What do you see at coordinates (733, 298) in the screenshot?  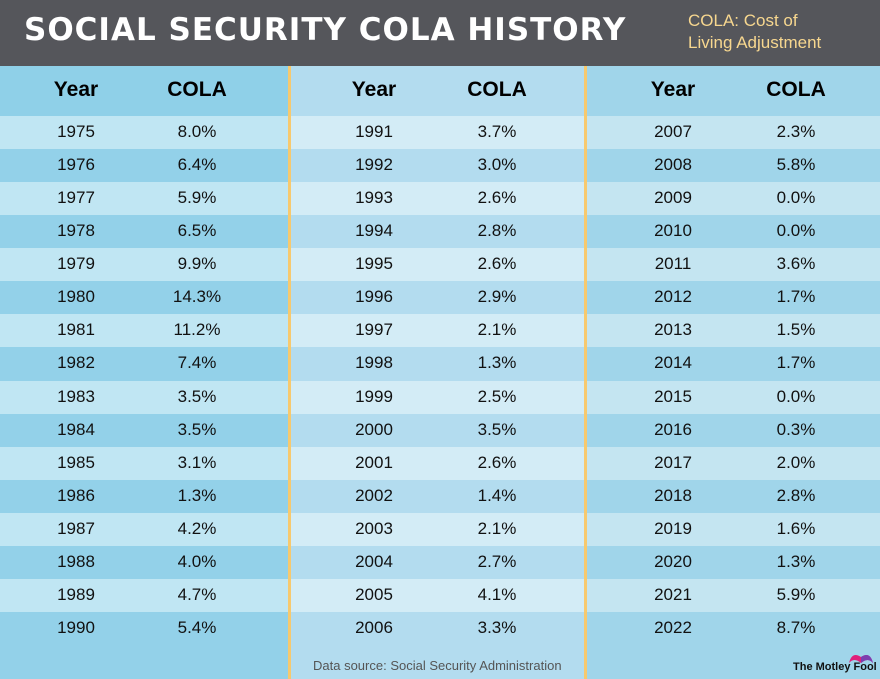 I see `table-row: 2012 1.7%` at bounding box center [733, 298].